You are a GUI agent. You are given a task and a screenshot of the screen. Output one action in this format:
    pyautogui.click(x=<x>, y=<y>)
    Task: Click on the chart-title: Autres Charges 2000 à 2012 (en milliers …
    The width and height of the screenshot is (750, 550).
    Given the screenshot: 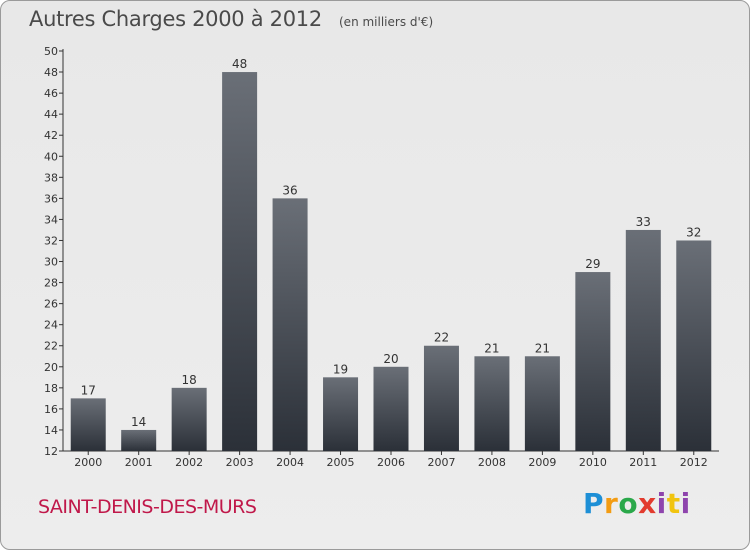 What is the action you would take?
    pyautogui.click(x=231, y=19)
    